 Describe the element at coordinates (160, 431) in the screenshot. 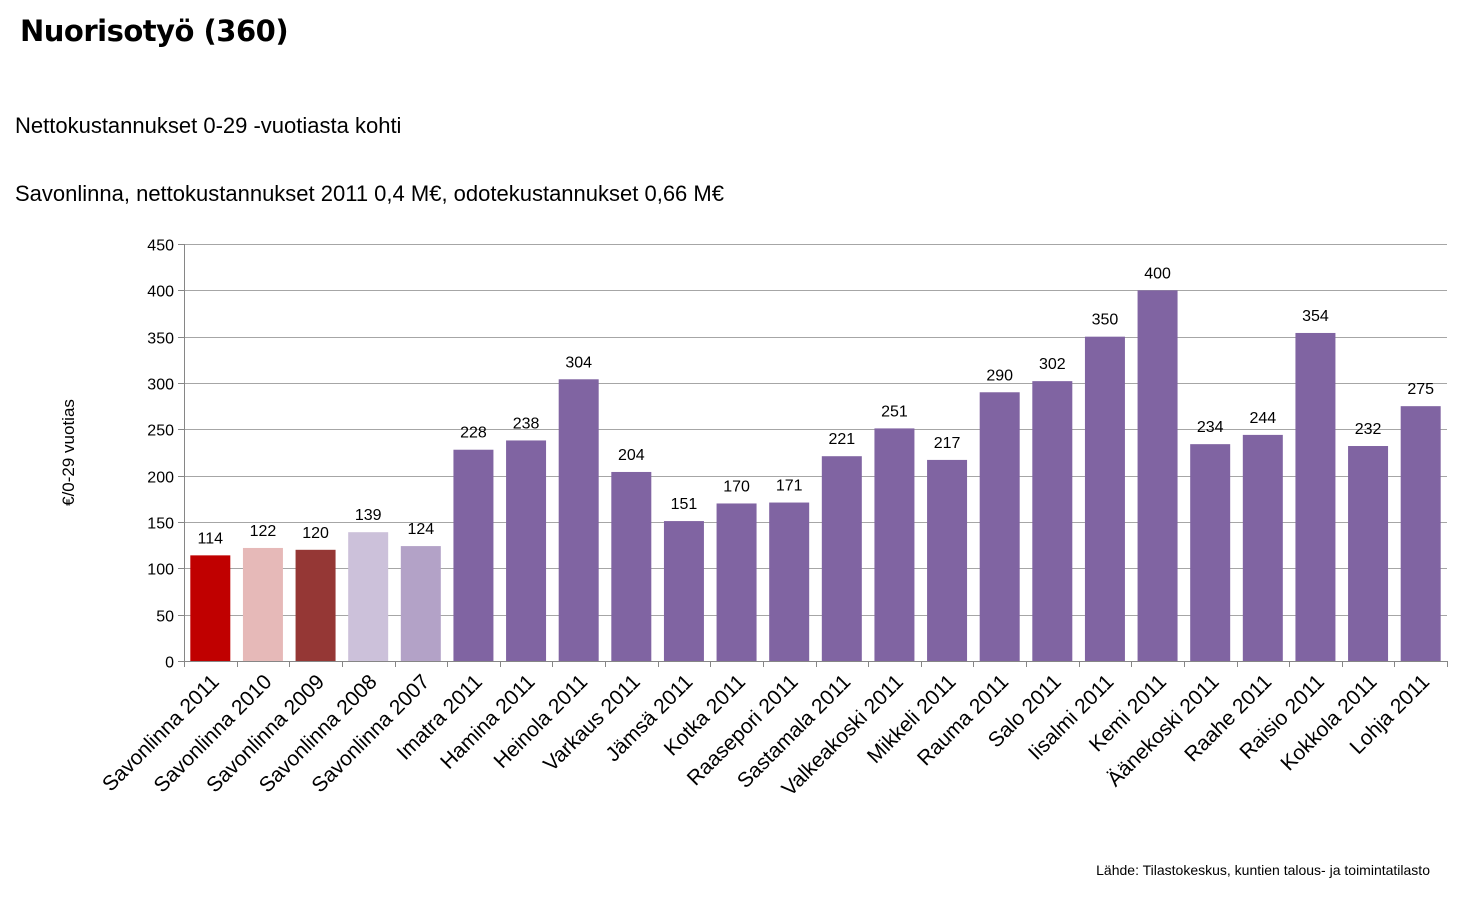

I see `y-tick-label: 250` at that location.